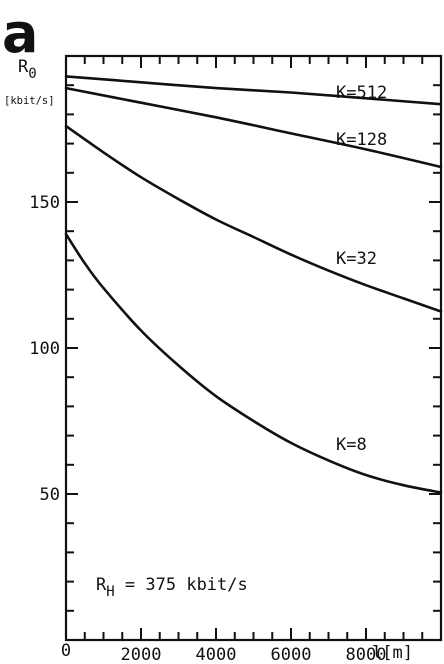  I want to click on rh-annotation-value: = 375 kbit/s, so click(181, 585).